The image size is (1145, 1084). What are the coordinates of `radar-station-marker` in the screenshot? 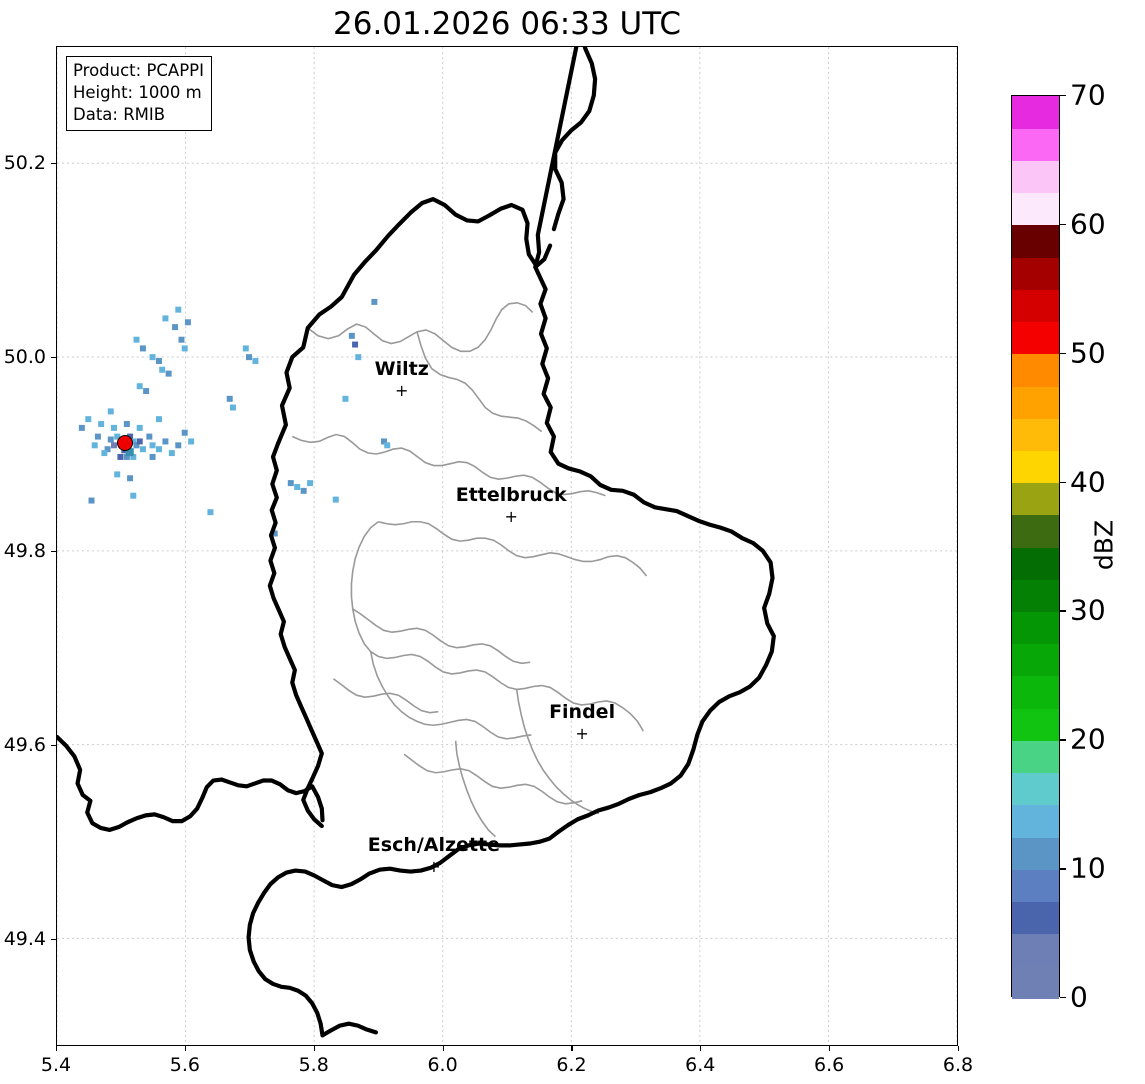 It's located at (124, 443).